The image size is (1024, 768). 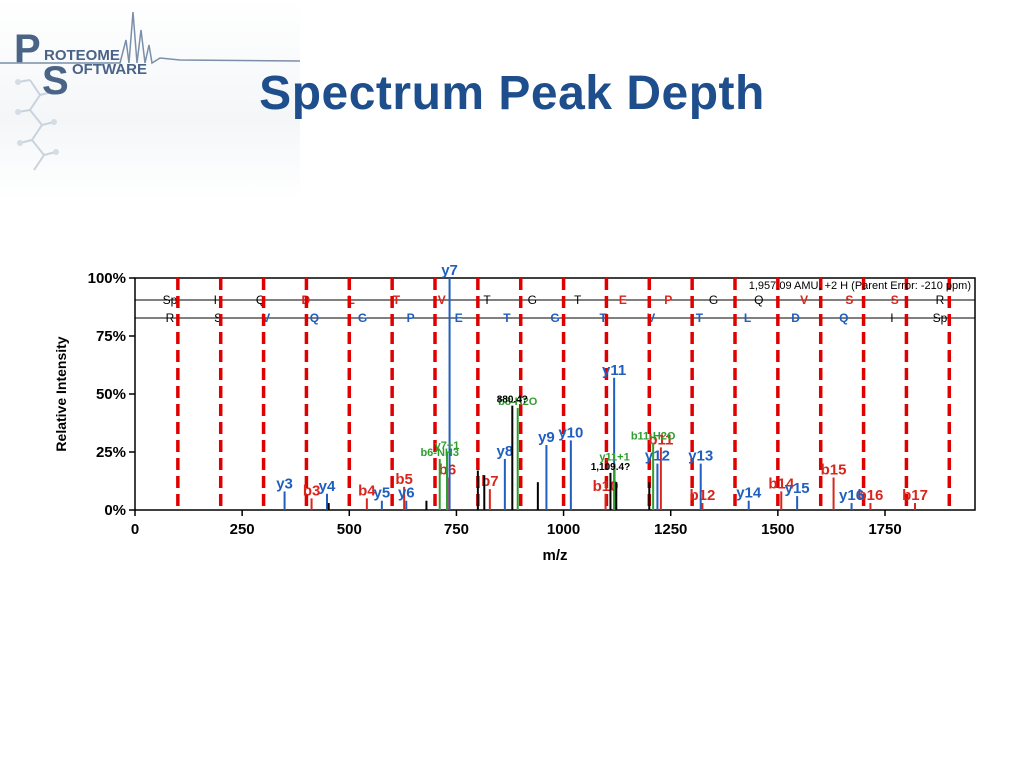 What do you see at coordinates (623, 300) in the screenshot?
I see `b-sequence-residue: E` at bounding box center [623, 300].